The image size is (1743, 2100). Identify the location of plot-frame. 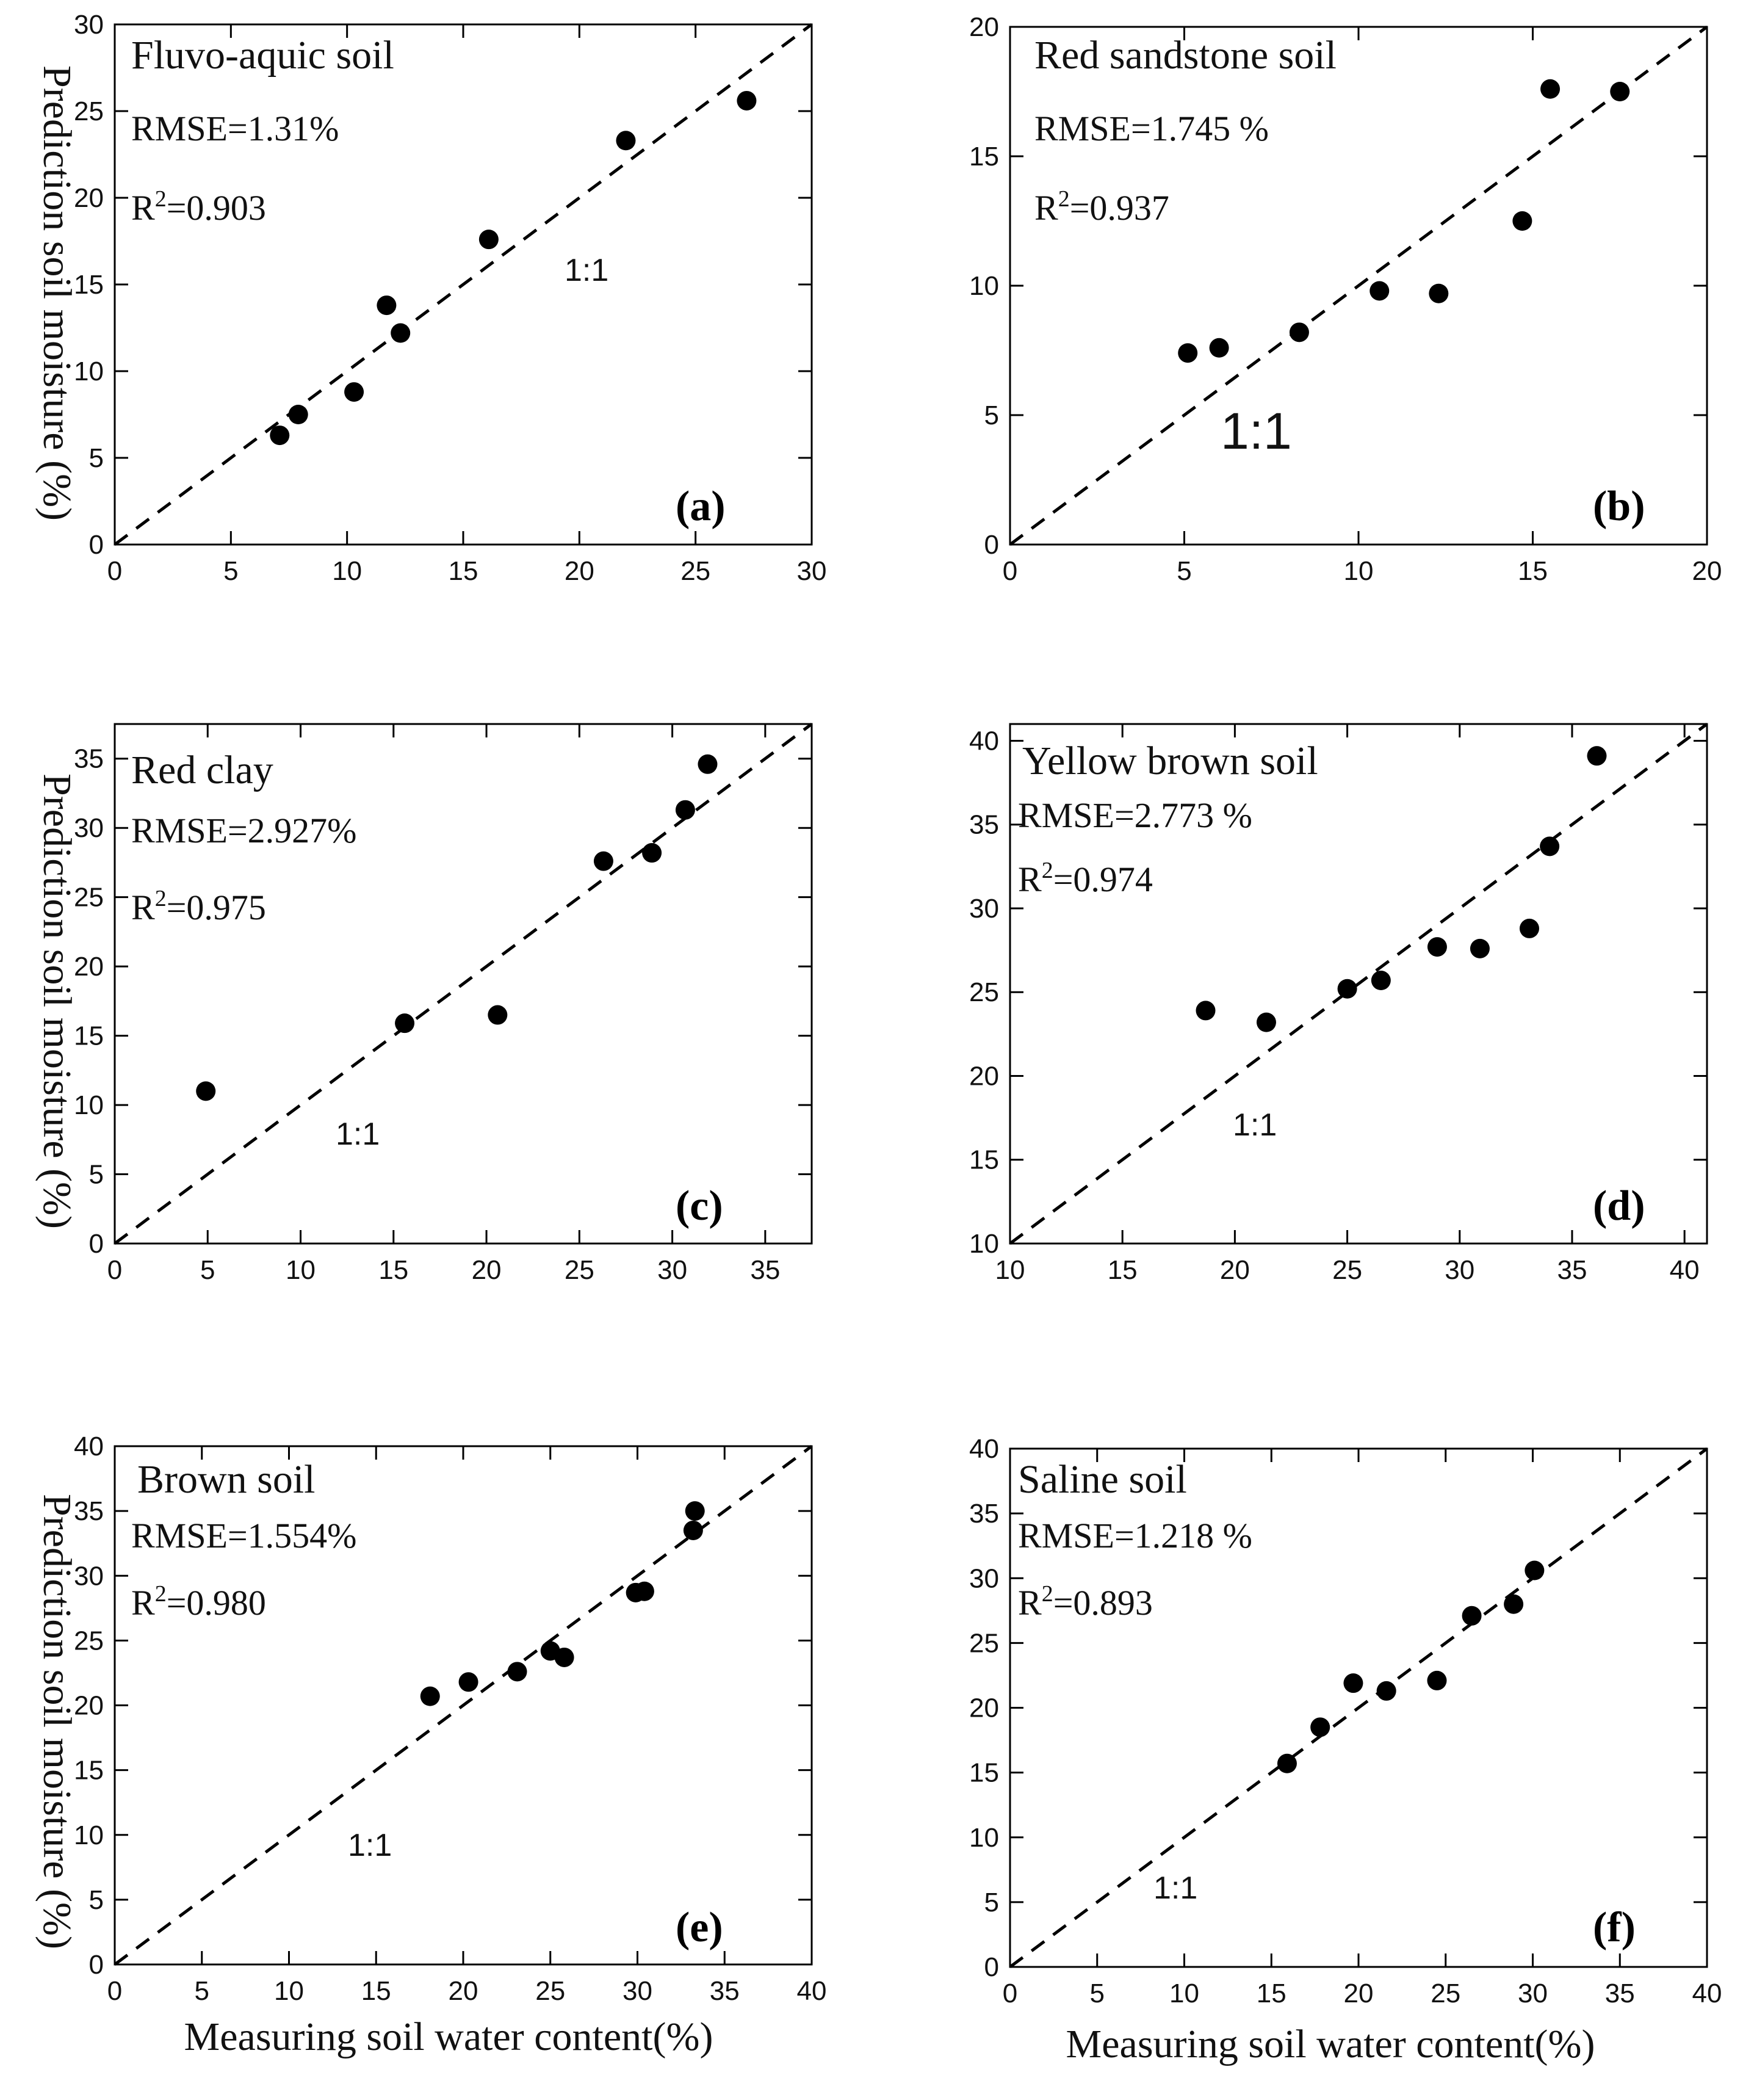
(464, 984).